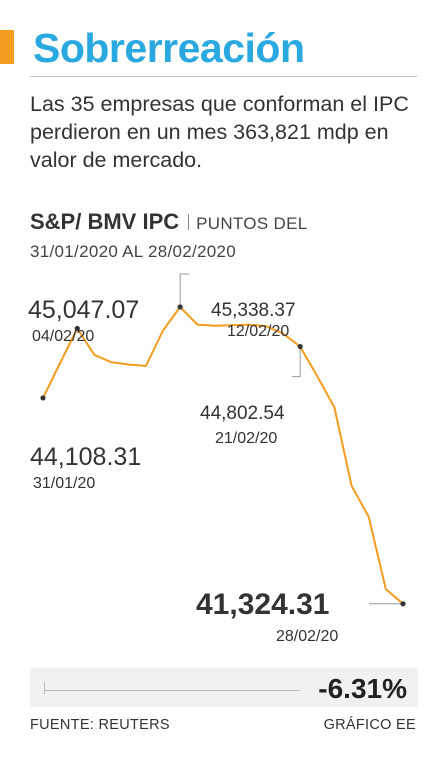 The height and width of the screenshot is (768, 443). Describe the element at coordinates (7, 47) in the screenshot. I see `title-accent-bar` at that location.